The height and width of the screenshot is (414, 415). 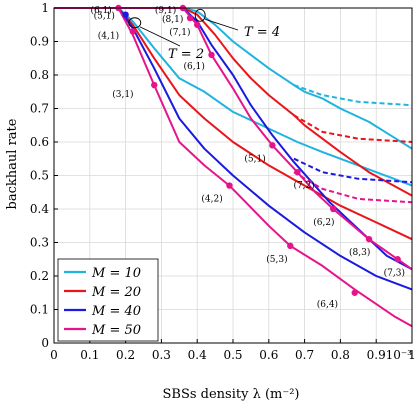 What do you see at coordinates (125, 355) in the screenshot?
I see `x-tick-label: 0.2` at bounding box center [125, 355].